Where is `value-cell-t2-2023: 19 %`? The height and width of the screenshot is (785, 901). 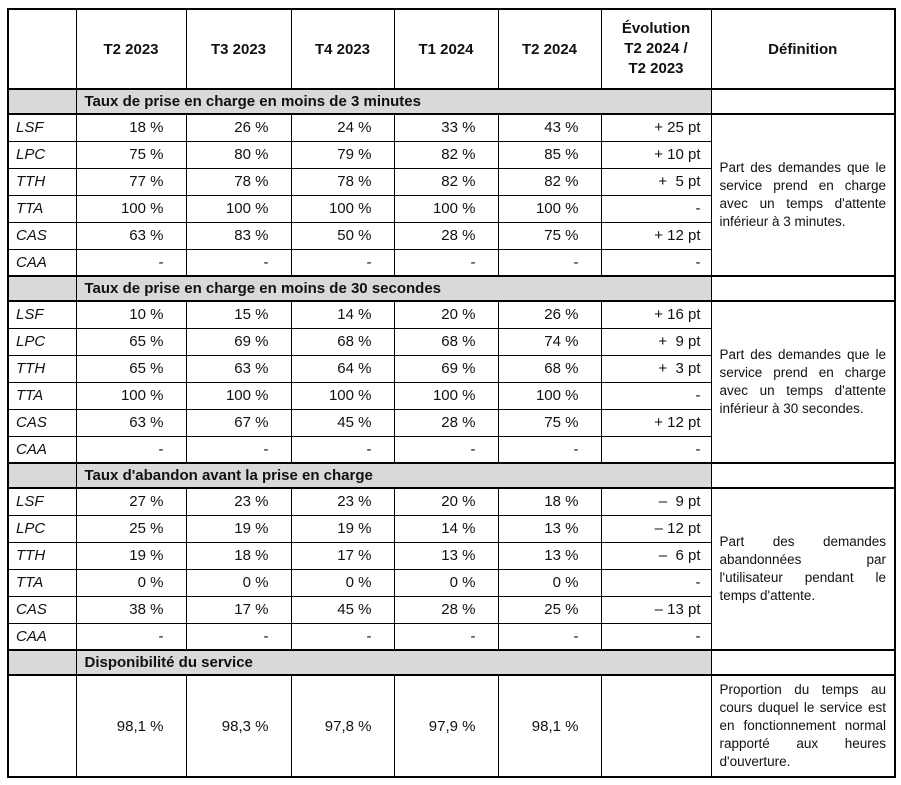
value-cell-t2-2023: 19 % is located at coordinates (131, 555).